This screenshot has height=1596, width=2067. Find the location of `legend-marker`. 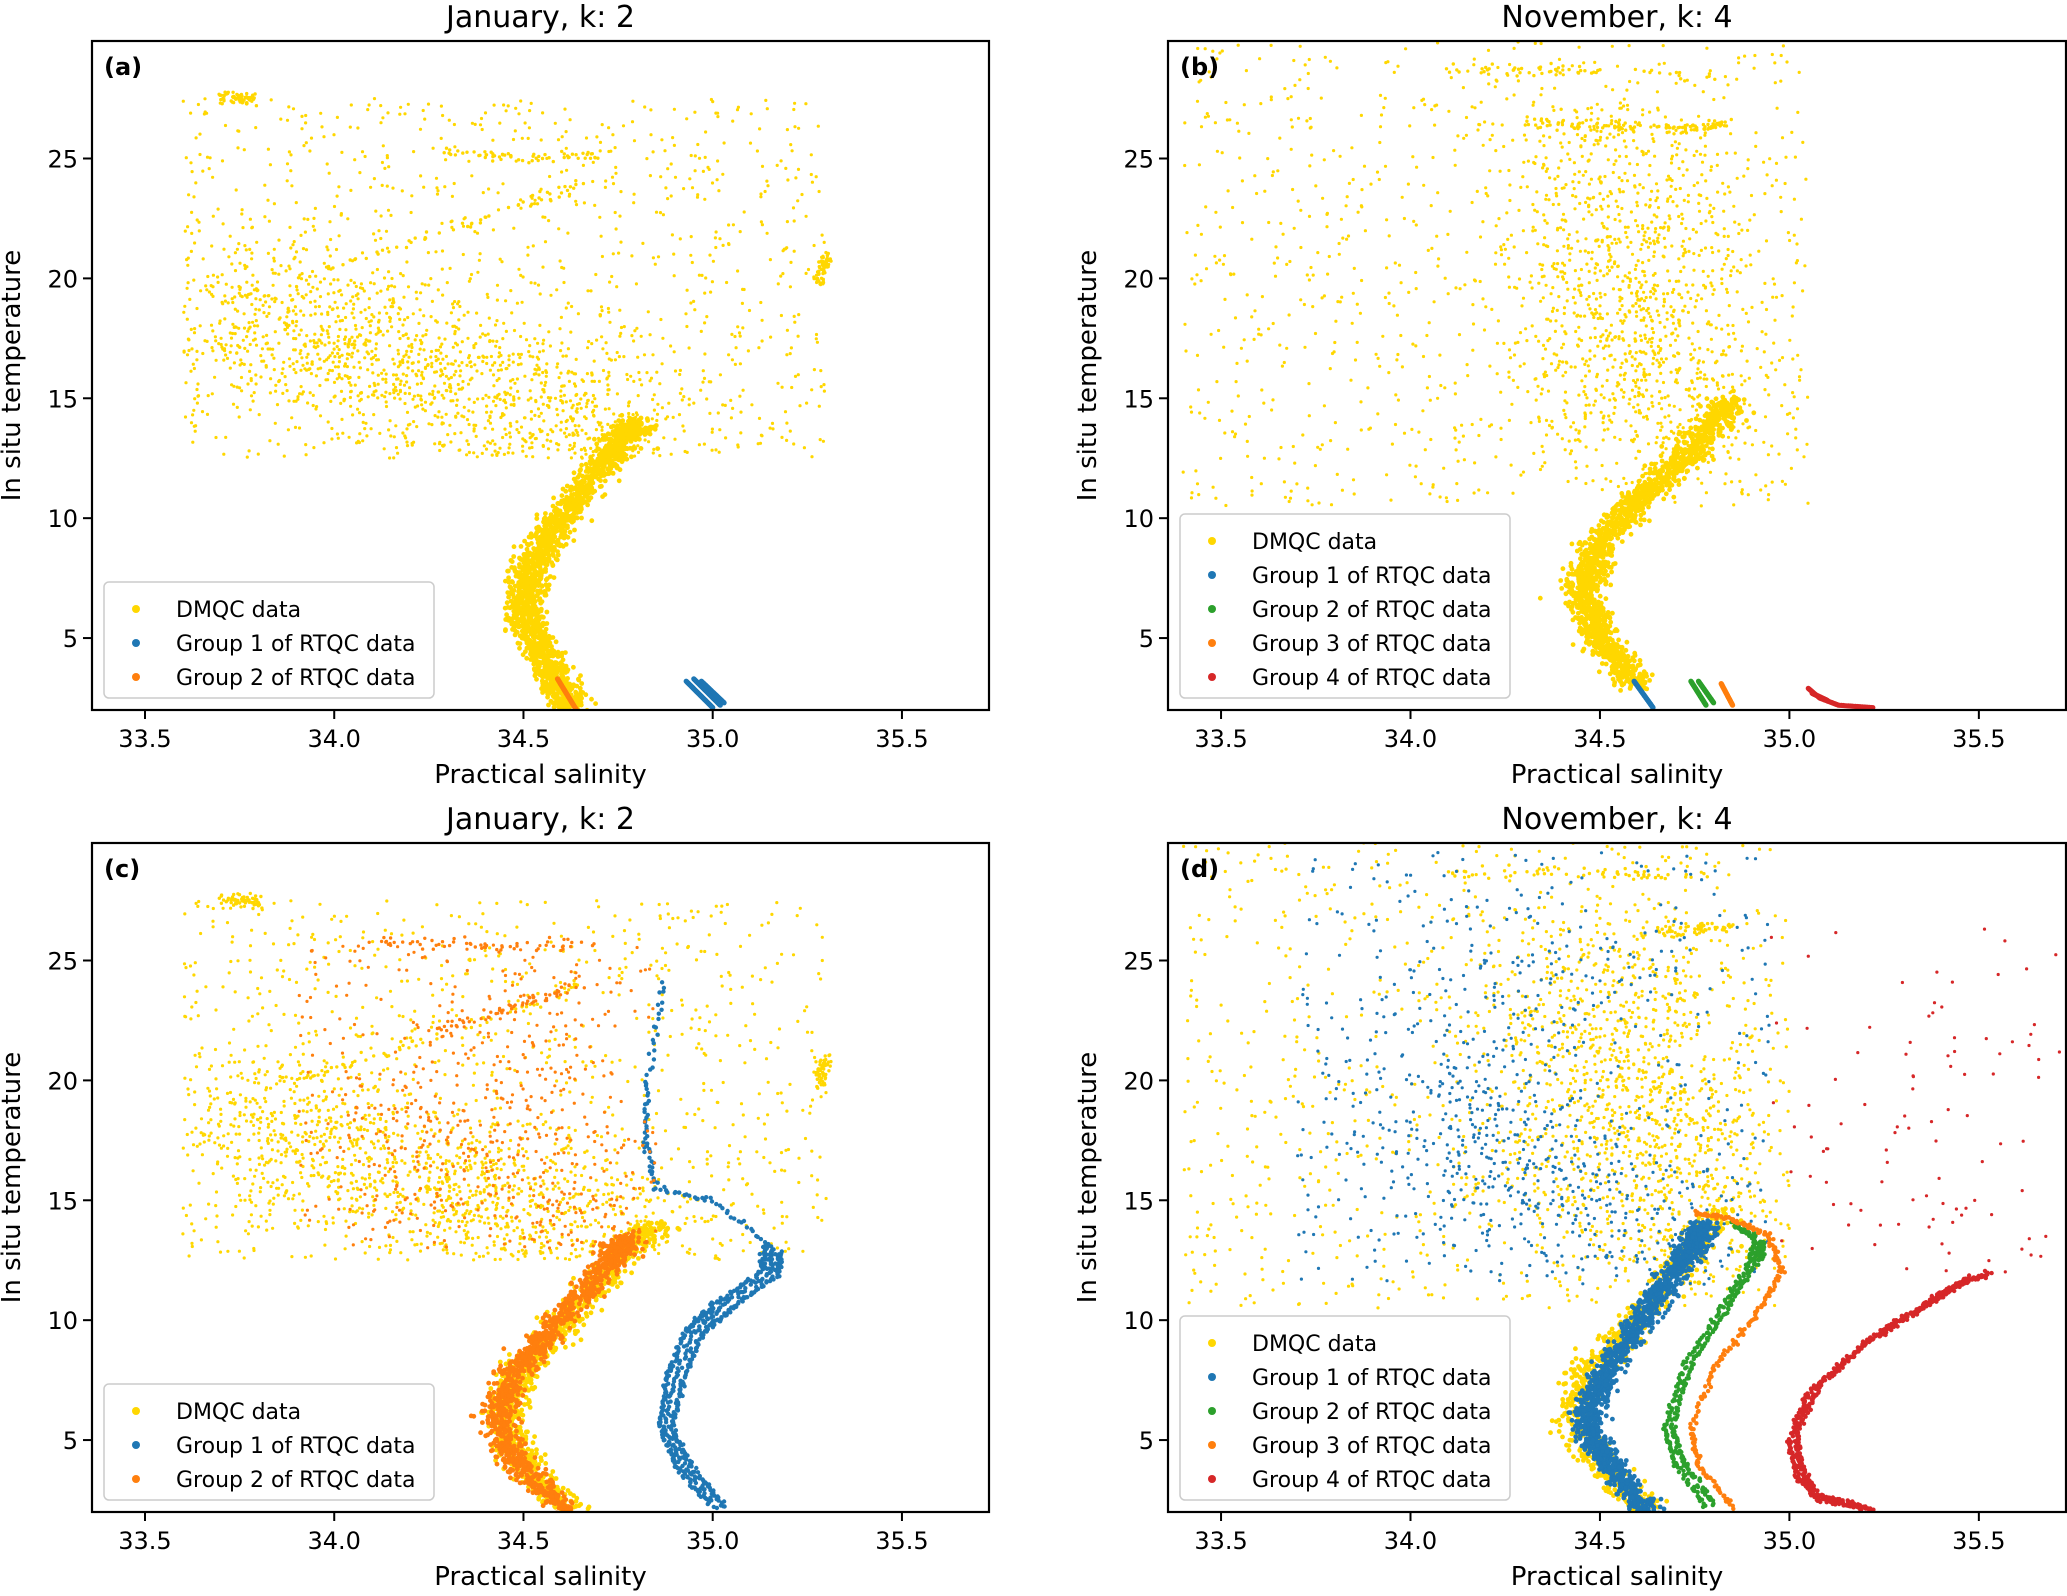

legend-marker is located at coordinates (136, 677).